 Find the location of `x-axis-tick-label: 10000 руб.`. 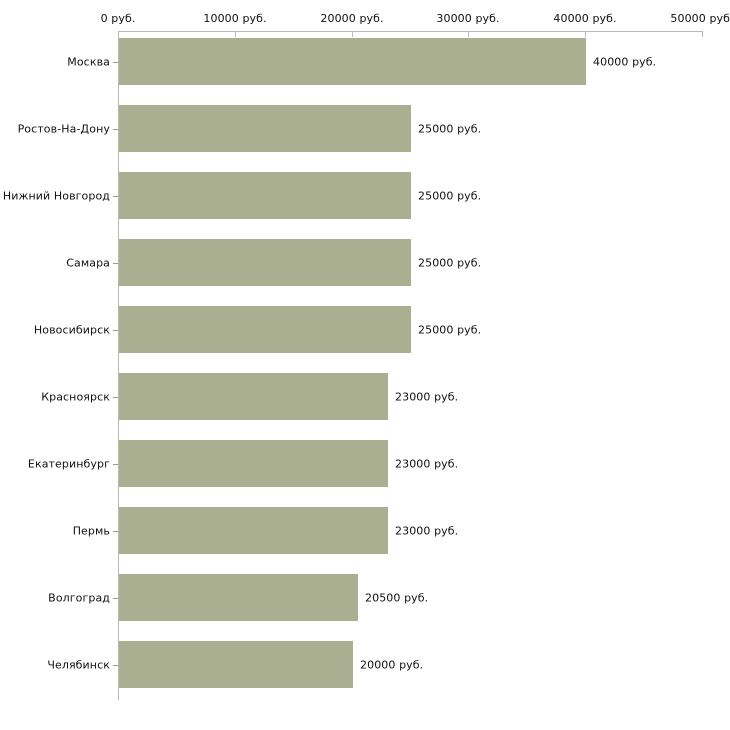

x-axis-tick-label: 10000 руб. is located at coordinates (235, 18).